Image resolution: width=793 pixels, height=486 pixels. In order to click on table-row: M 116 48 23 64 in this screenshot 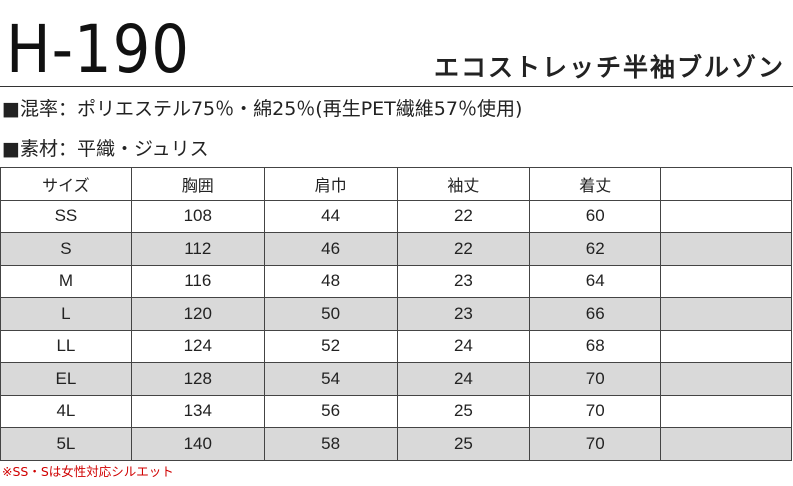, I will do `click(396, 281)`.